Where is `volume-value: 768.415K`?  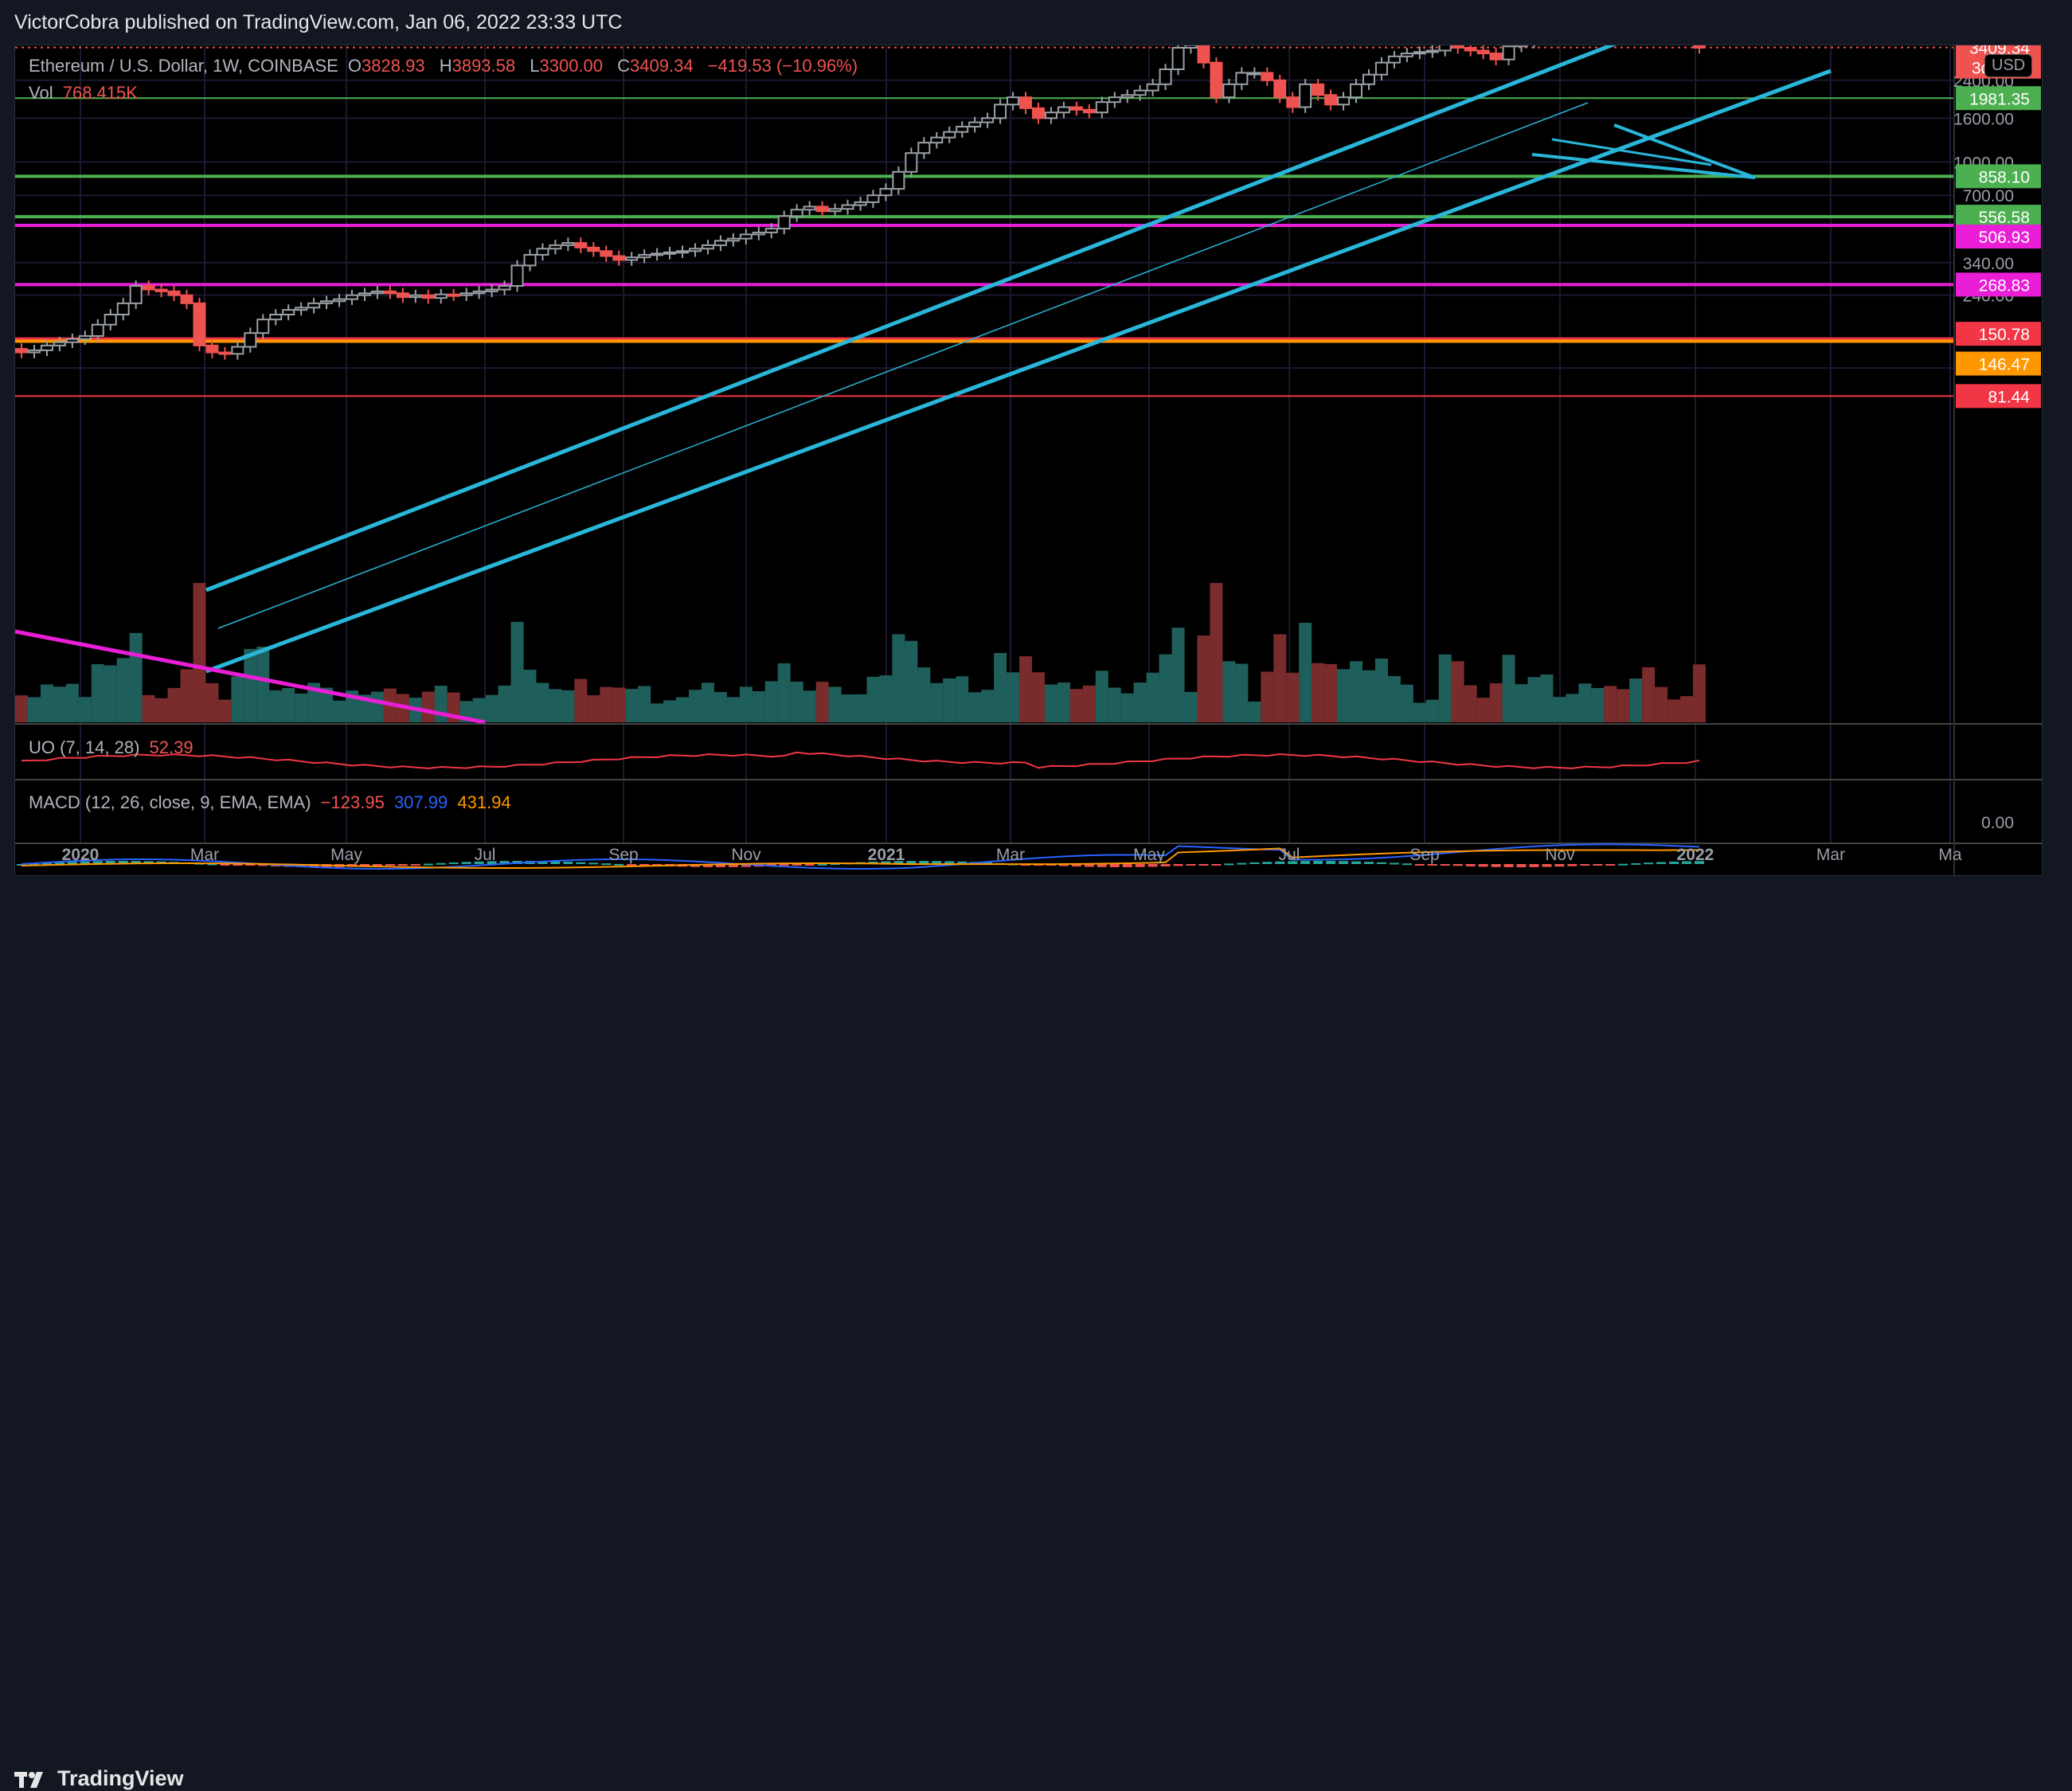
volume-value: 768.415K is located at coordinates (100, 93).